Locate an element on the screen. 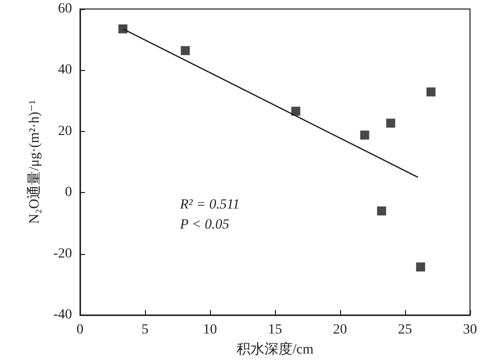  annotation: R² = 0.511 is located at coordinates (209, 205).